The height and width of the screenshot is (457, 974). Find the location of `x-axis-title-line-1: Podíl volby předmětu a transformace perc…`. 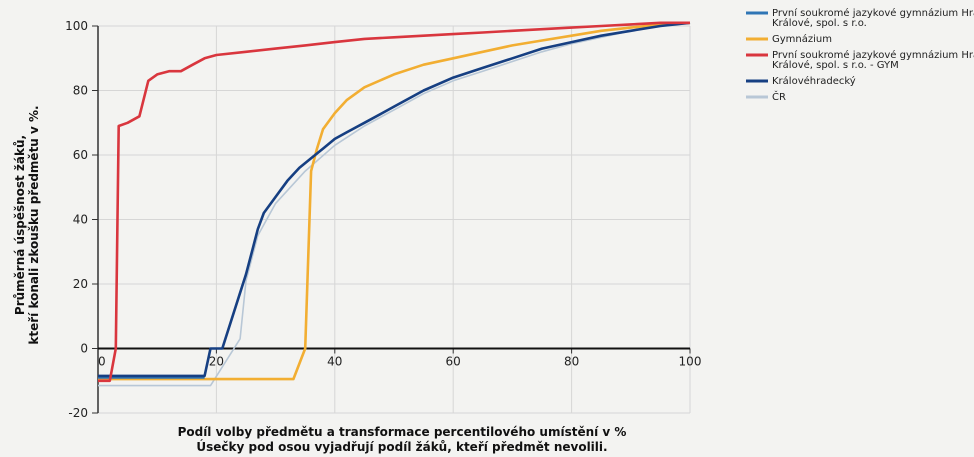

x-axis-title-line-1: Podíl volby předmětu a transformace perc… is located at coordinates (402, 432).